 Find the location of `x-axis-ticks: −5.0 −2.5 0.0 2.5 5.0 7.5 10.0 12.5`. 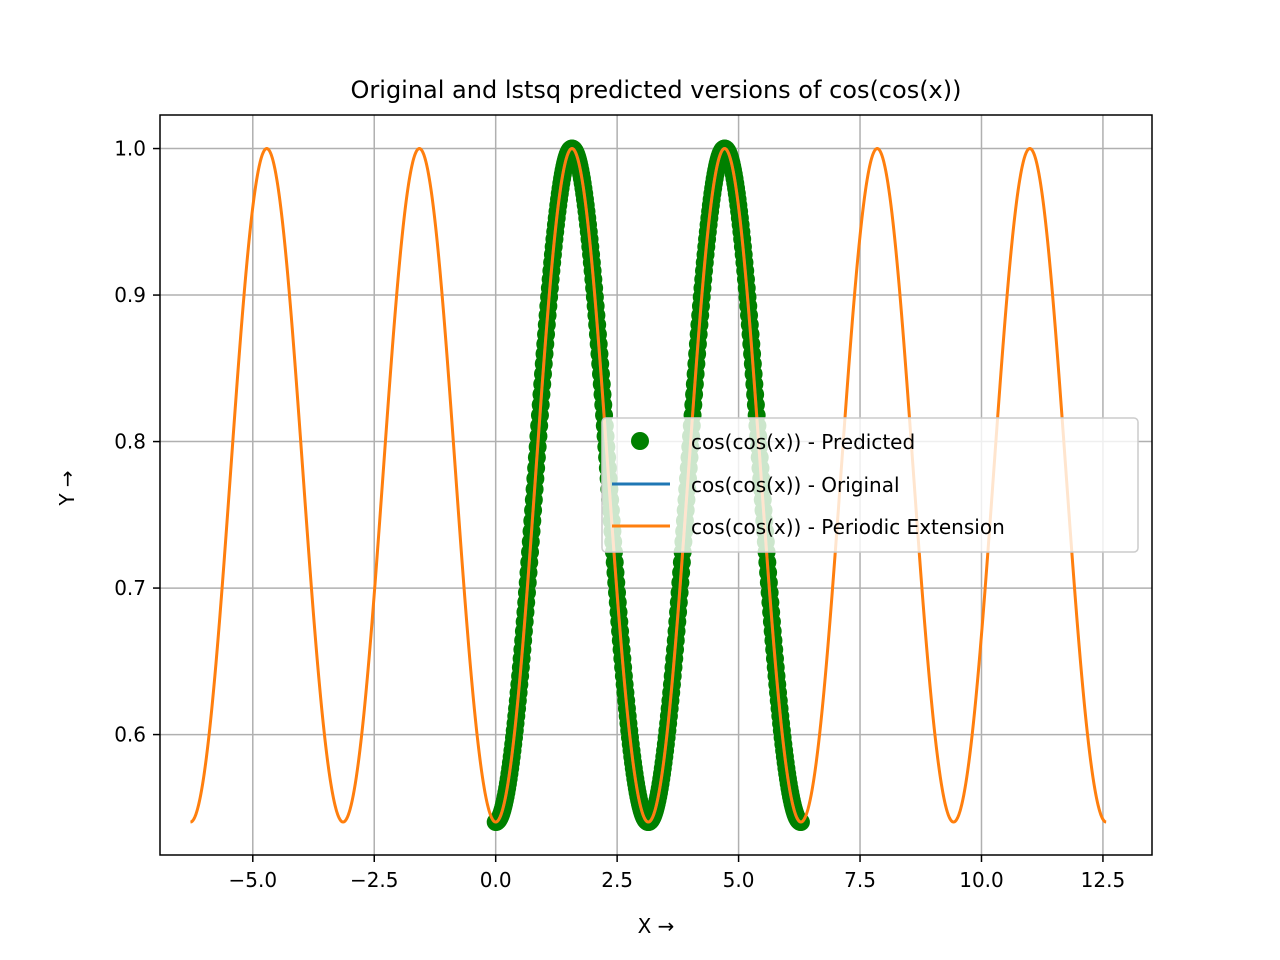

x-axis-ticks: −5.0 −2.5 0.0 2.5 5.0 7.5 10.0 12.5 is located at coordinates (676, 873).